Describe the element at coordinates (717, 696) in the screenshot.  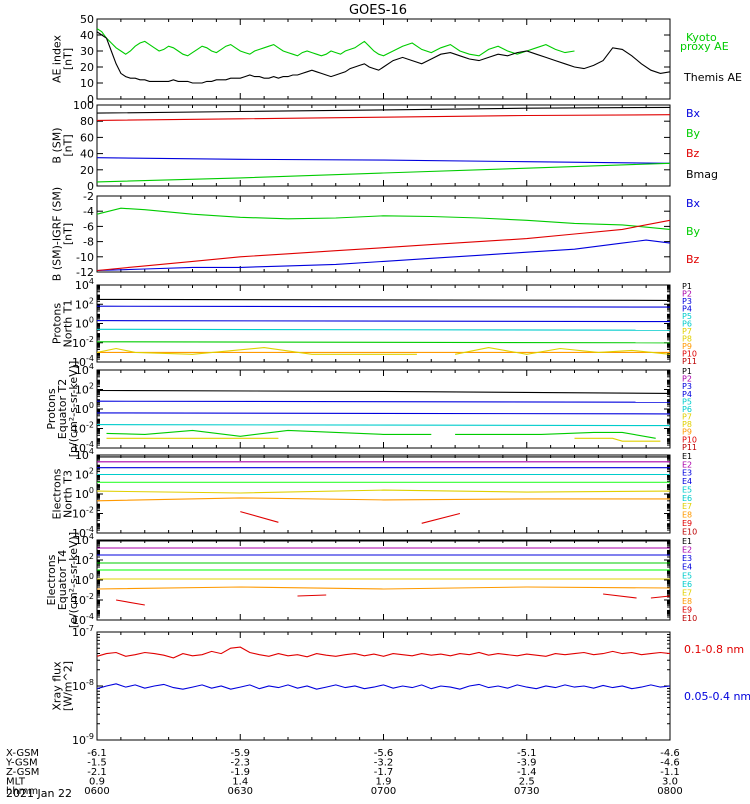
I see `legend-label: 0.05-0.4 nm` at that location.